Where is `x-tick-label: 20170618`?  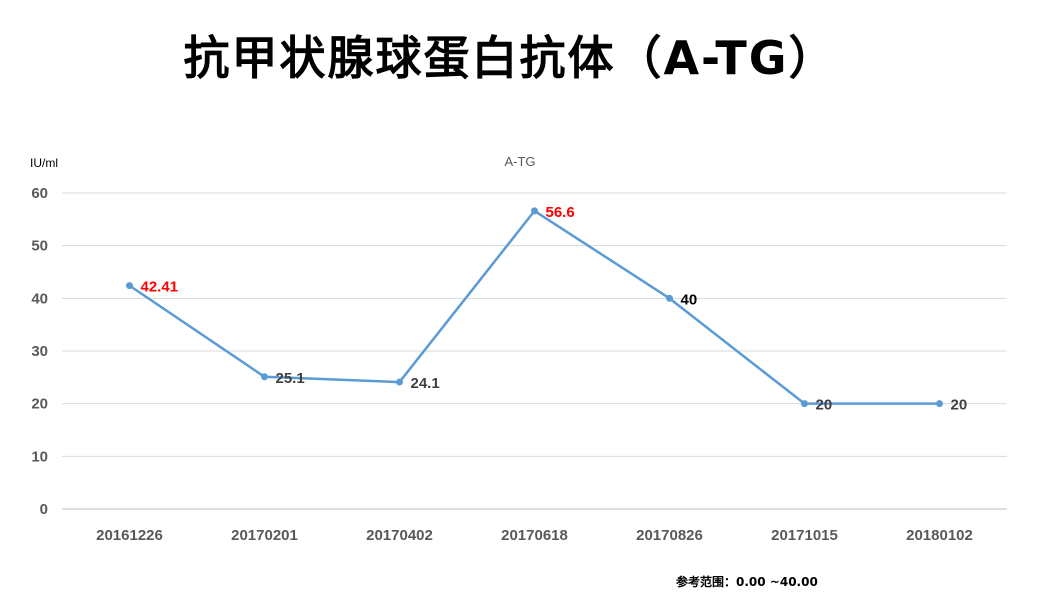
x-tick-label: 20170618 is located at coordinates (534, 535).